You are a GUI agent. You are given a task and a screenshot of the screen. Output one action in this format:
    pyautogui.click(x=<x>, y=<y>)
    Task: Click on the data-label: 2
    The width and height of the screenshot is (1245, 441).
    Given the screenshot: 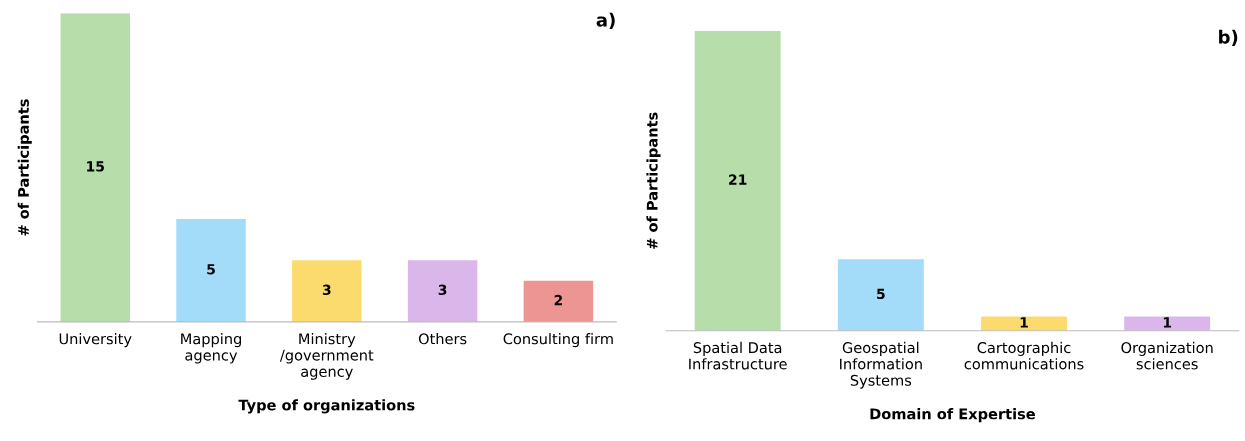 What is the action you would take?
    pyautogui.click(x=558, y=300)
    